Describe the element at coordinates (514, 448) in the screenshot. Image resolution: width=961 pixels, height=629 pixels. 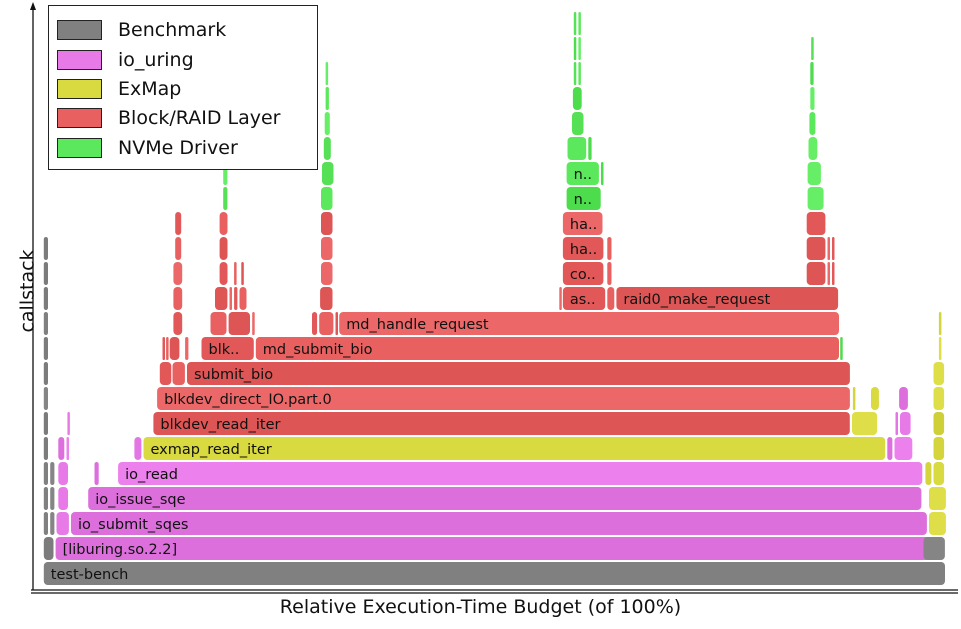
I see `frame-exmap-read-iter` at that location.